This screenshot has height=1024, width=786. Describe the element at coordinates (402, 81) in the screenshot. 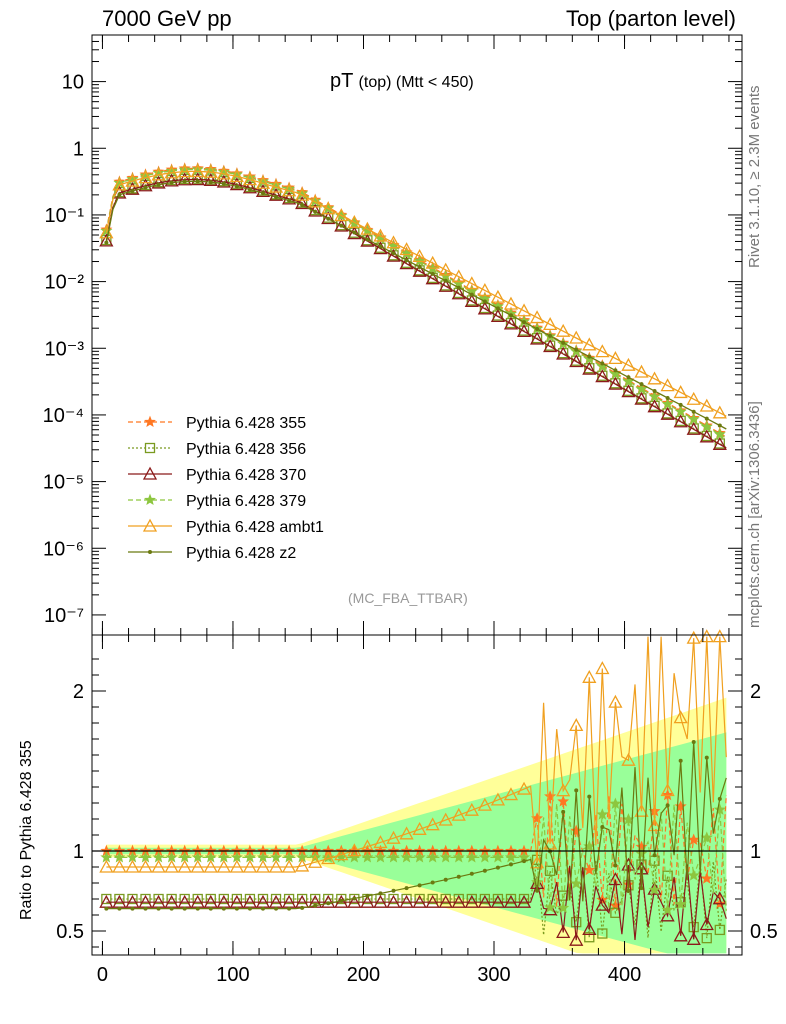

I see `plot-title: pT (top) (Mtt < 450)` at that location.